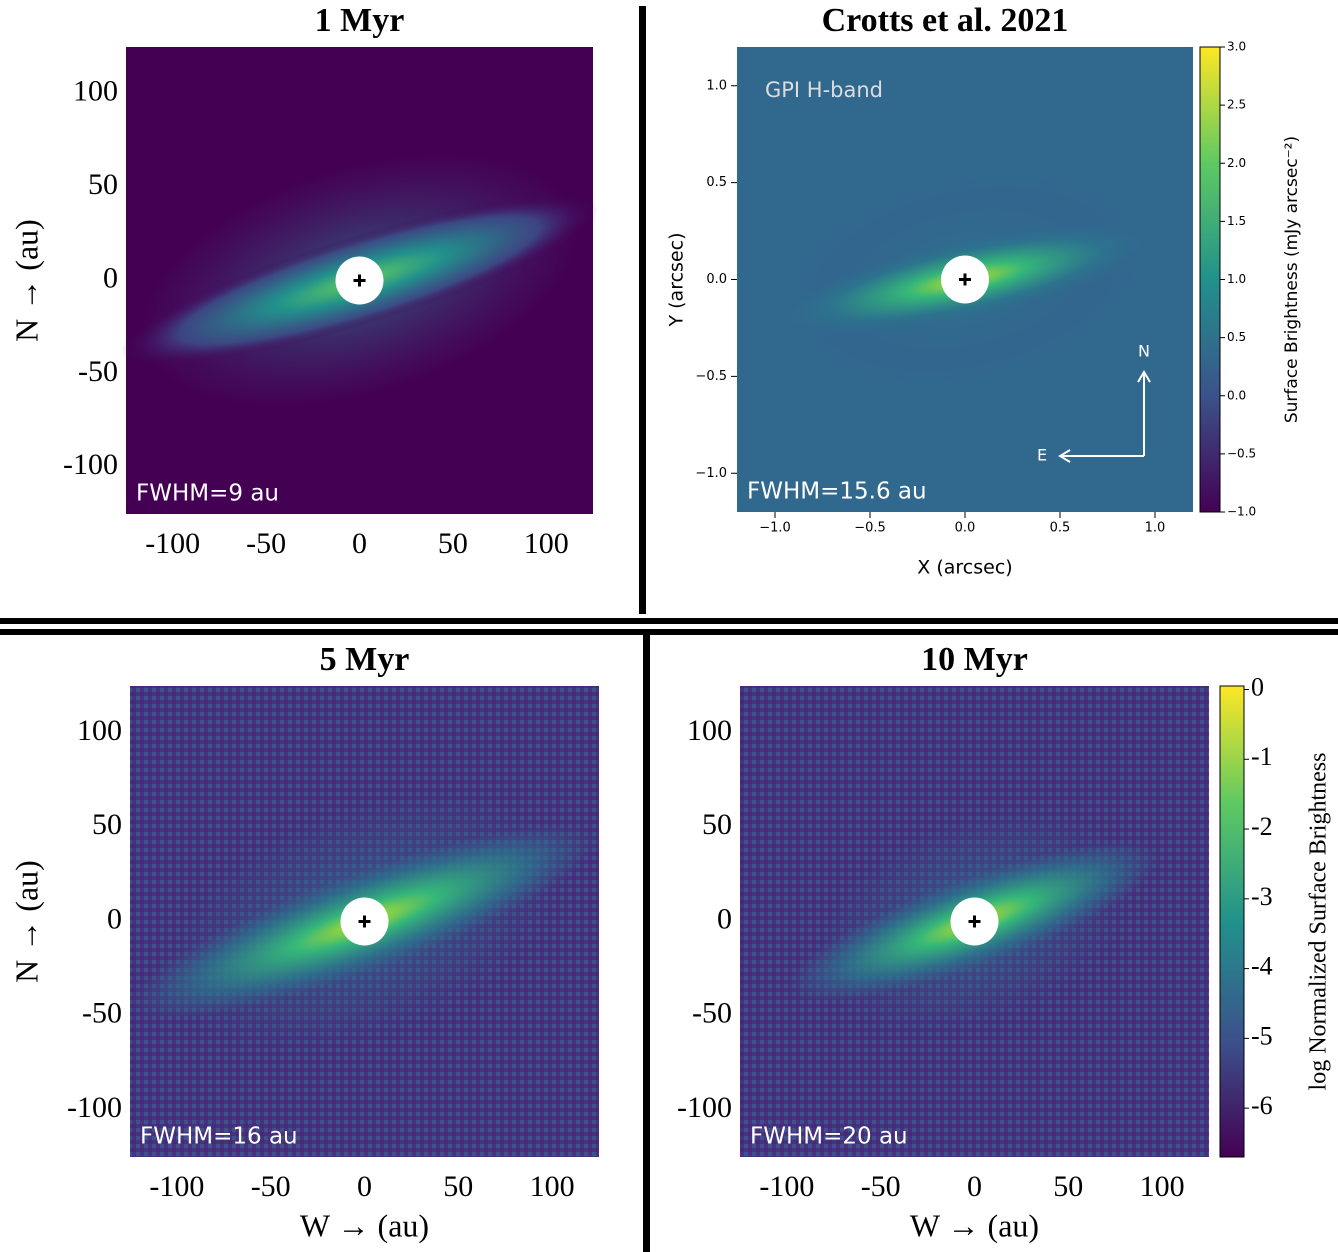  What do you see at coordinates (837, 492) in the screenshot?
I see `fwhm-label: FWHM=15.6 au` at bounding box center [837, 492].